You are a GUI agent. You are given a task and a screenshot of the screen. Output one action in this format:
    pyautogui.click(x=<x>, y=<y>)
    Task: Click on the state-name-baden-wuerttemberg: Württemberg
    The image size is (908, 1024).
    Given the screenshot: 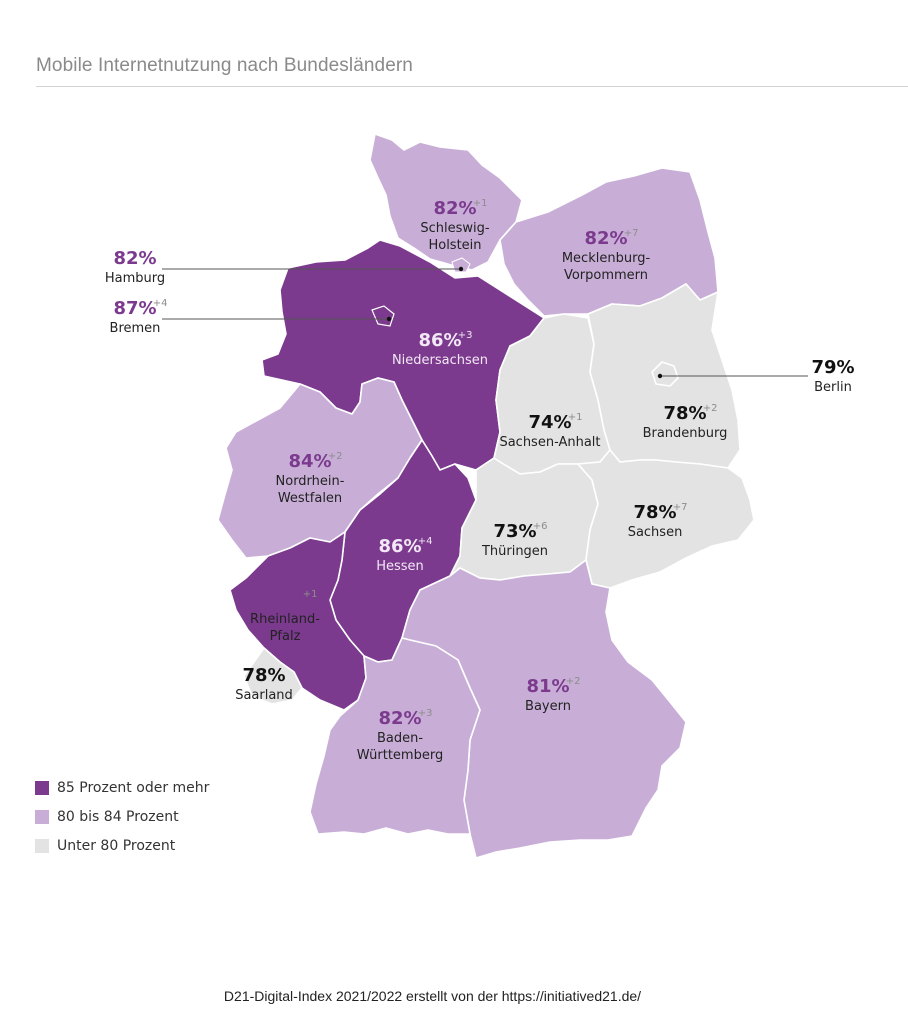 What is the action you would take?
    pyautogui.click(x=400, y=755)
    